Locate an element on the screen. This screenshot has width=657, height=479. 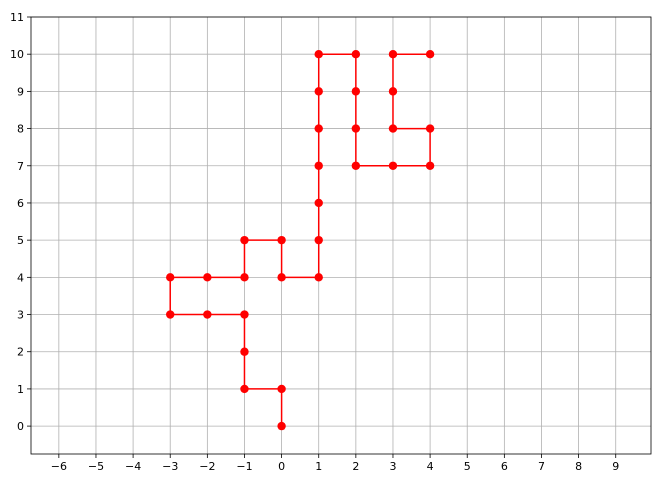
y-tick-label: 2 is located at coordinates (20, 352).